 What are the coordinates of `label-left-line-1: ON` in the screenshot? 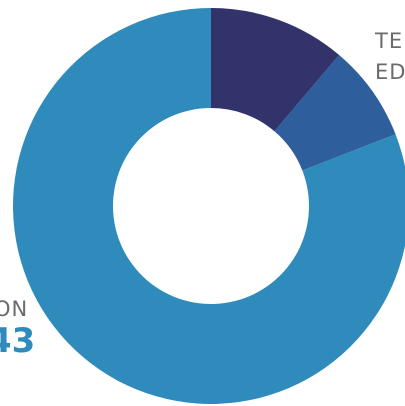 It's located at (14, 309).